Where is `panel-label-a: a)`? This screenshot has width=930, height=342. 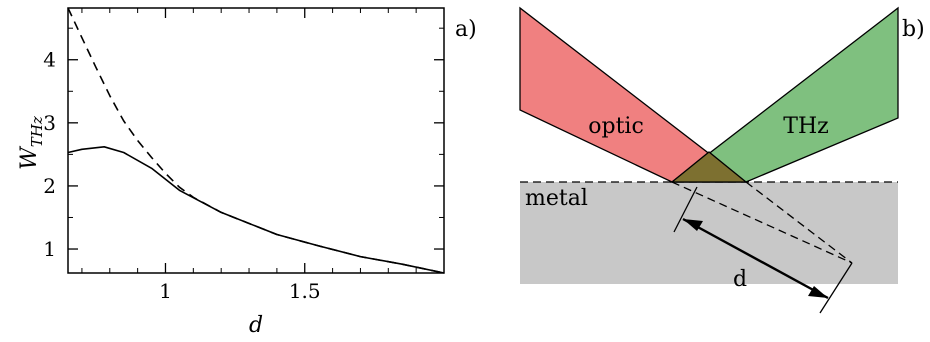 panel-label-a: a) is located at coordinates (466, 29).